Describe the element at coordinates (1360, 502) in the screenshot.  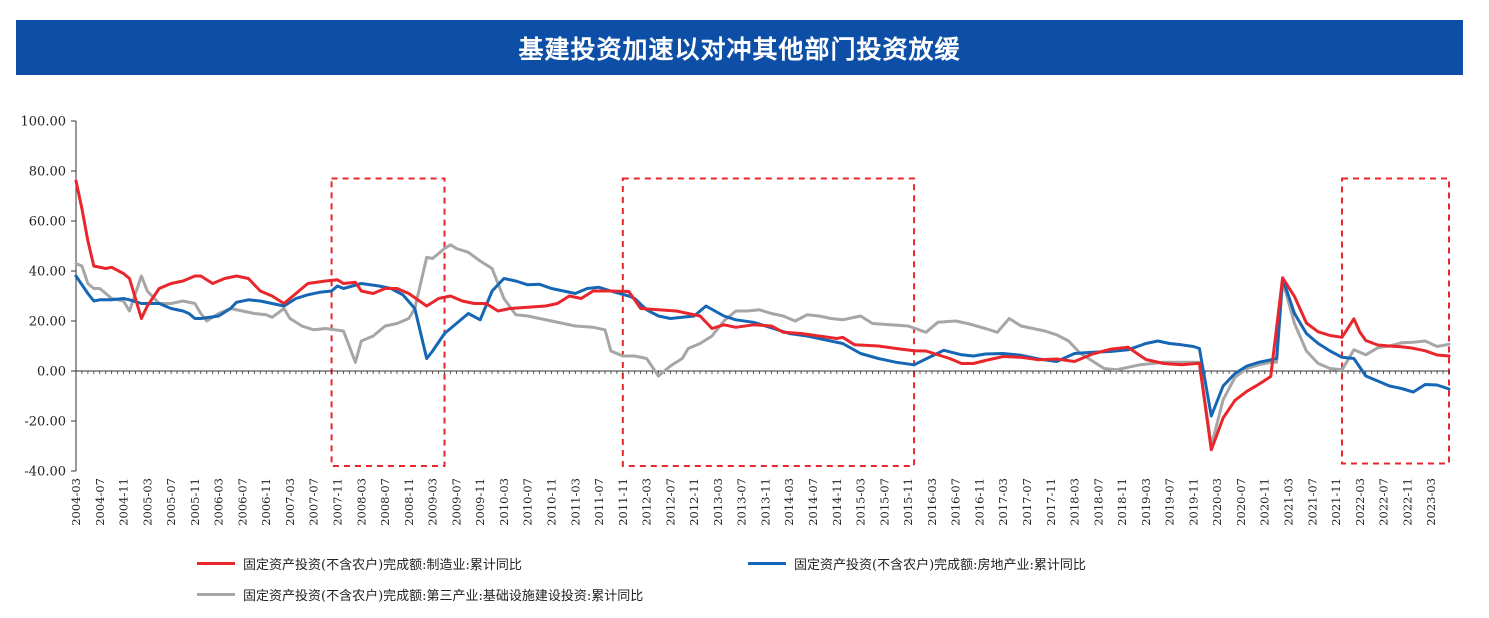
I see `x-tick-label: 2022-03` at that location.